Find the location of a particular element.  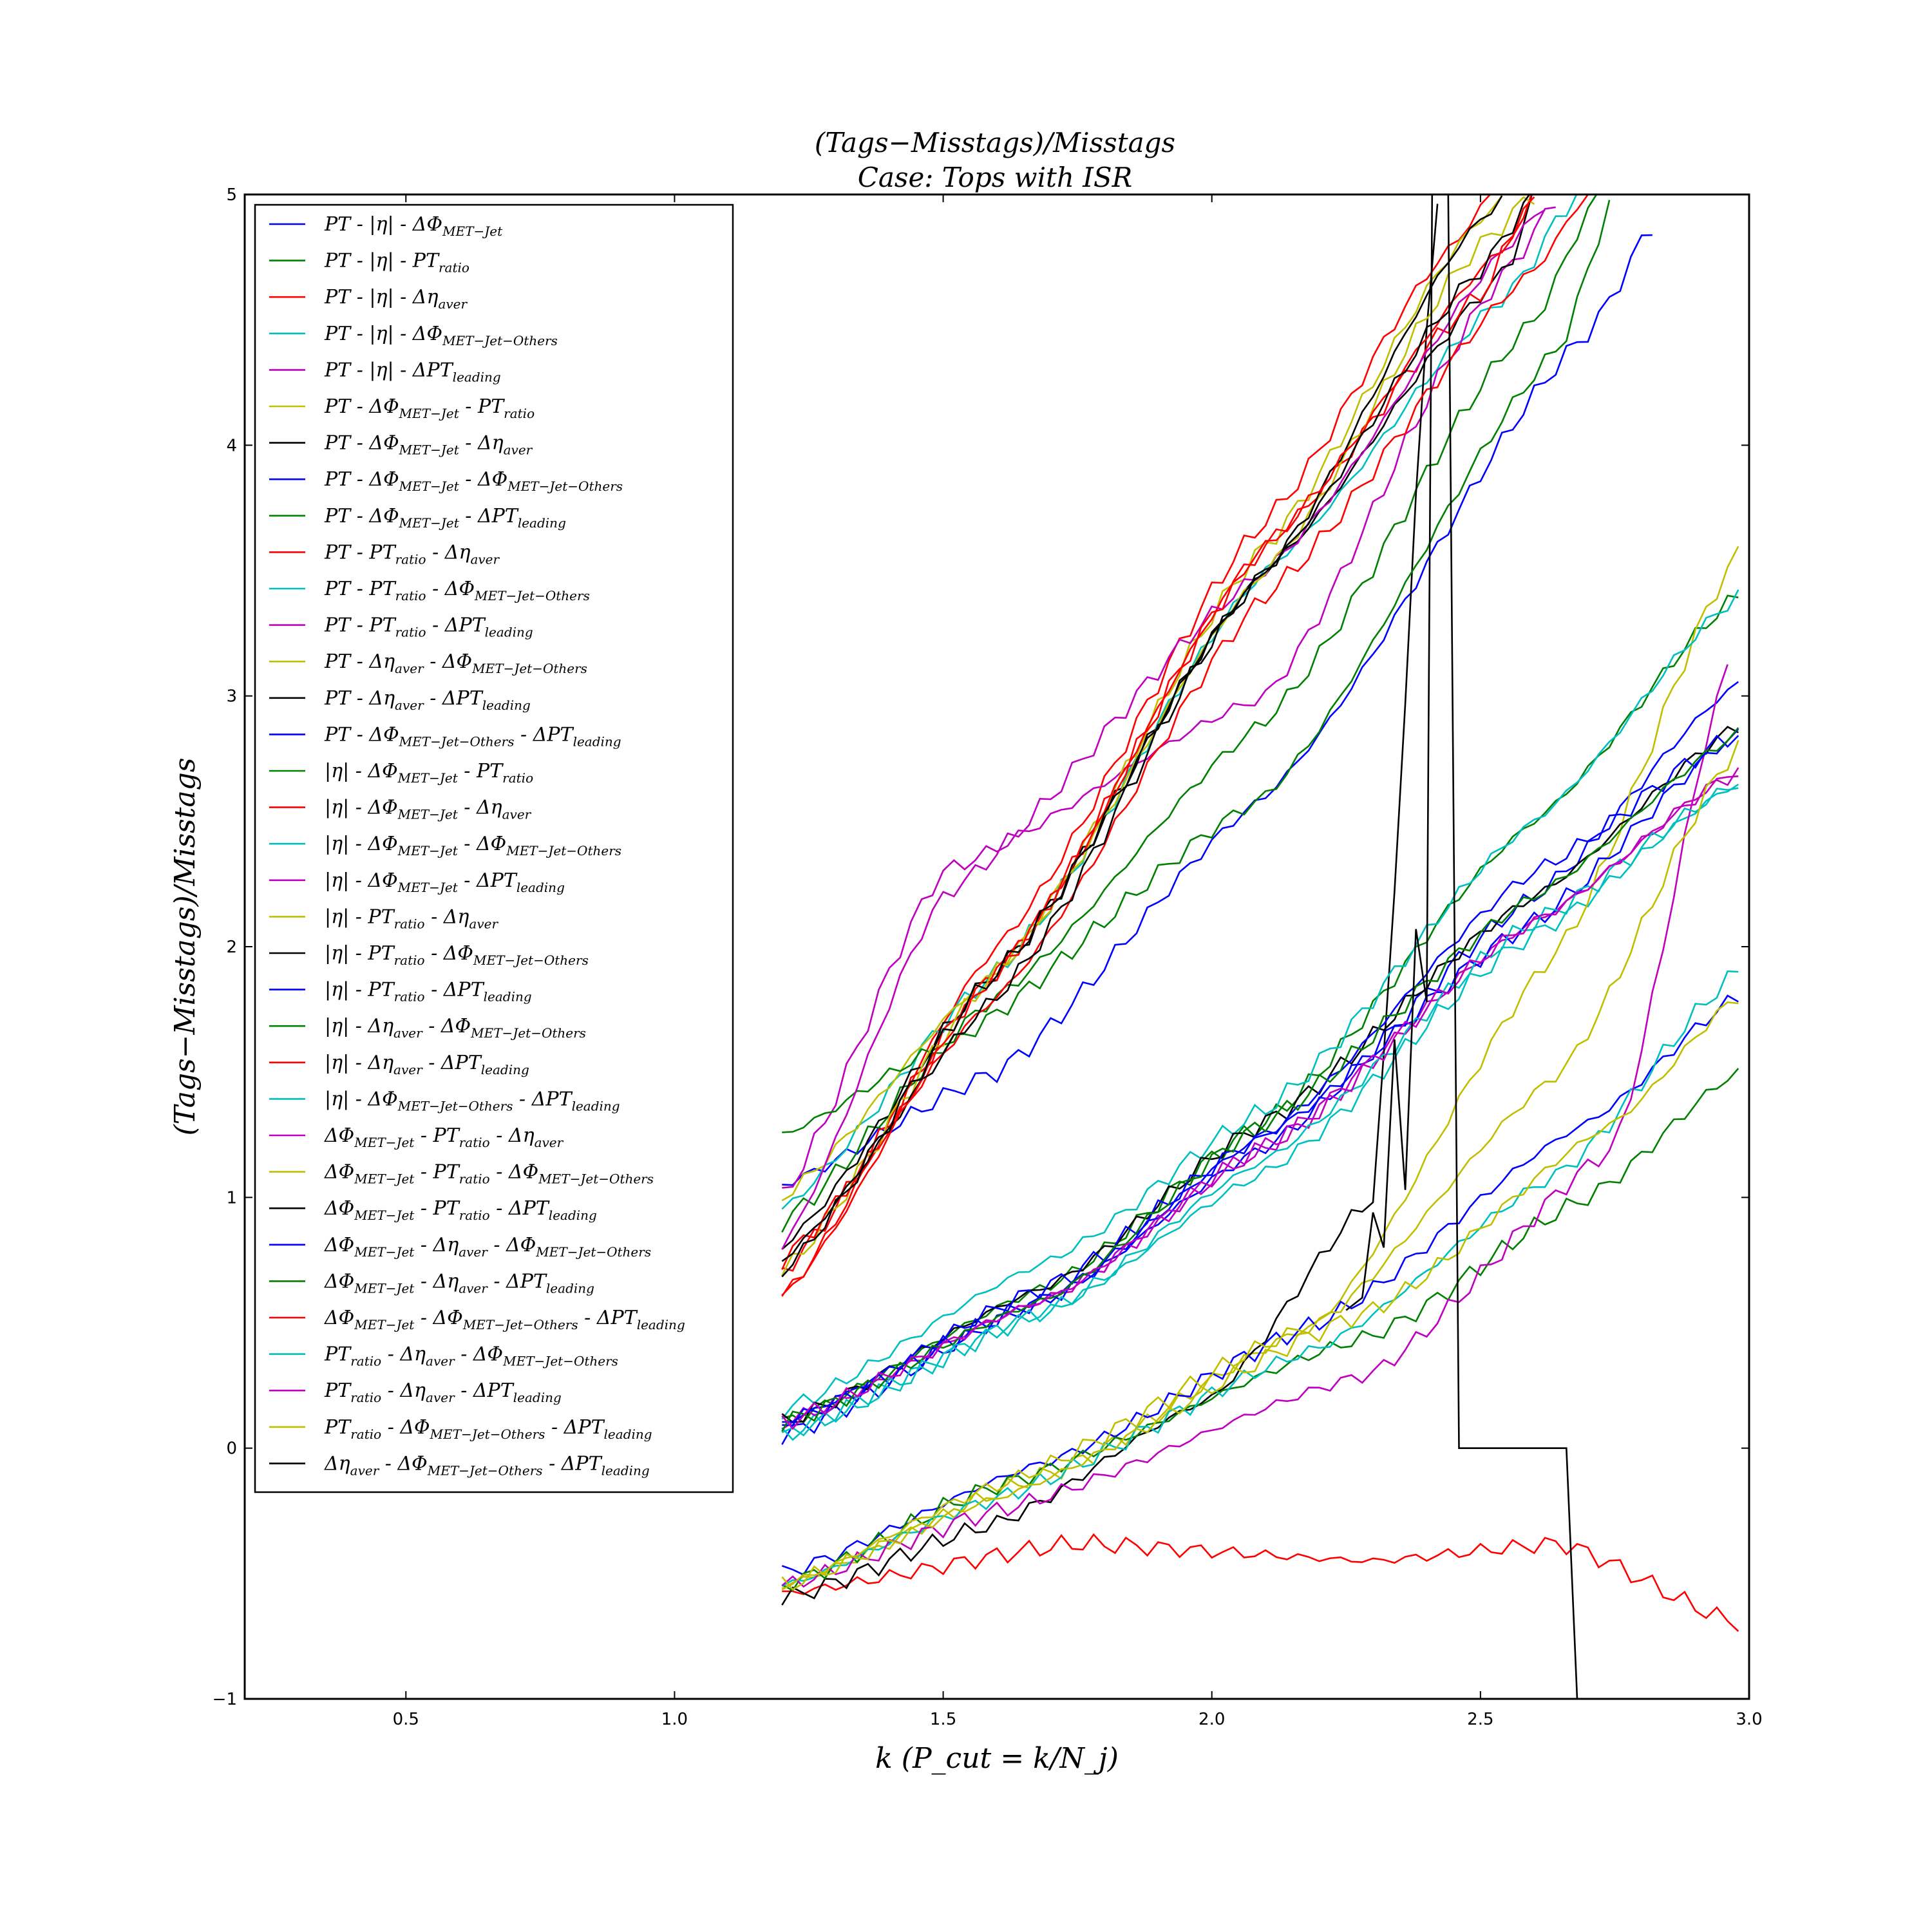

legend-text-part: |η| - Δη is located at coordinates (359, 1026).